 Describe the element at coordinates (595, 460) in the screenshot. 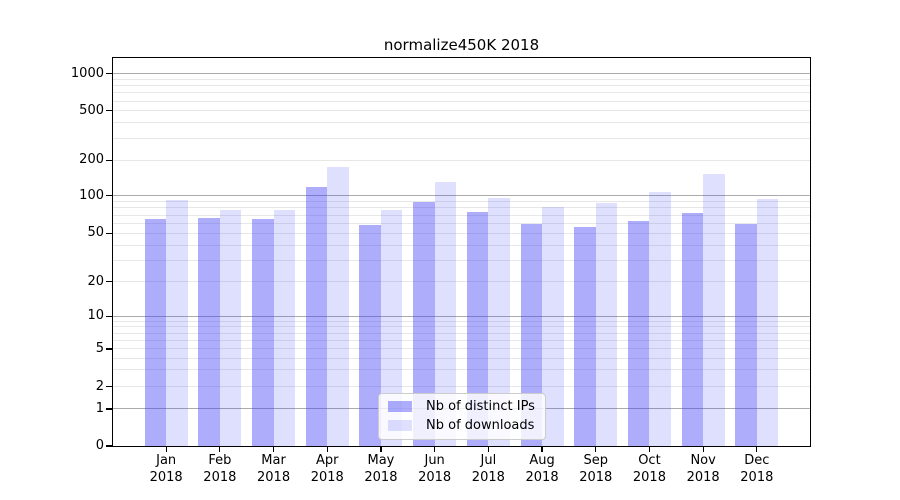

I see `x-tick-month: Sep` at that location.